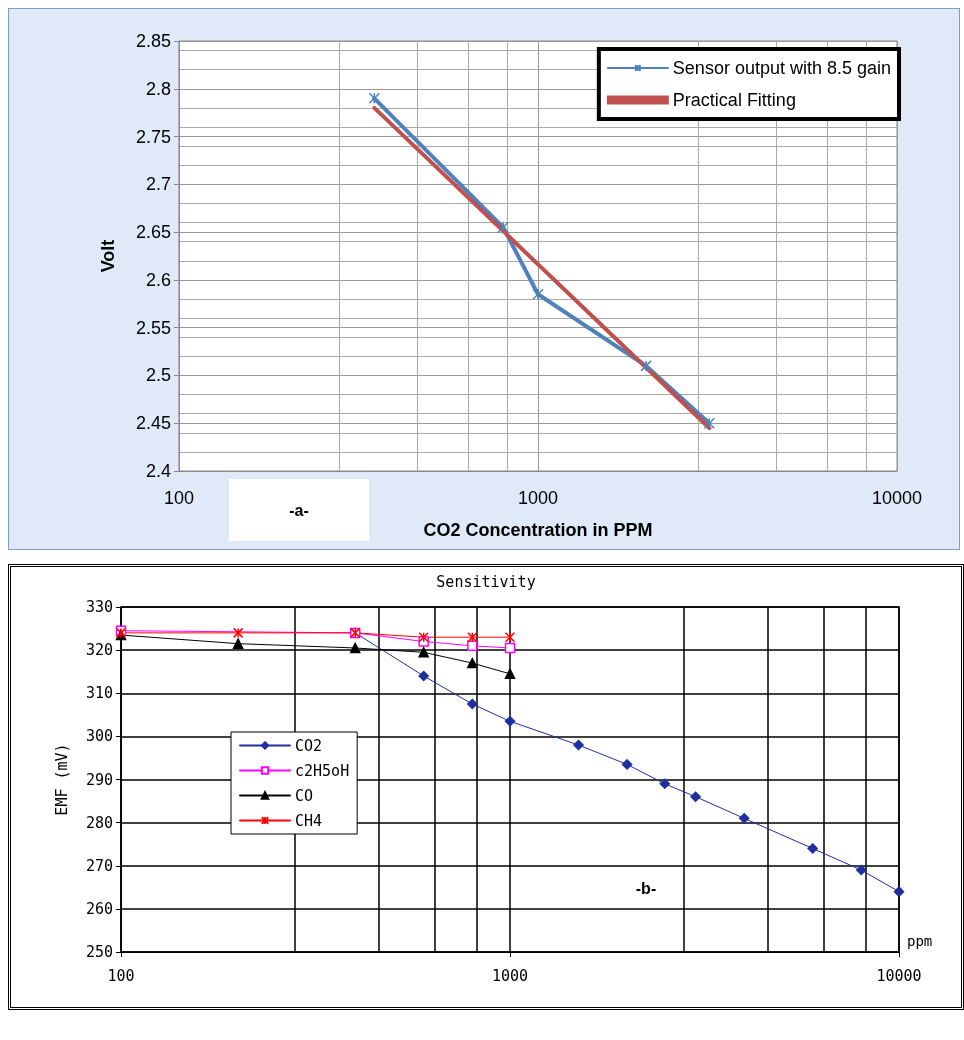 This screenshot has width=964, height=1040. Describe the element at coordinates (99, 779) in the screenshot. I see `y-tick-label: 290` at that location.